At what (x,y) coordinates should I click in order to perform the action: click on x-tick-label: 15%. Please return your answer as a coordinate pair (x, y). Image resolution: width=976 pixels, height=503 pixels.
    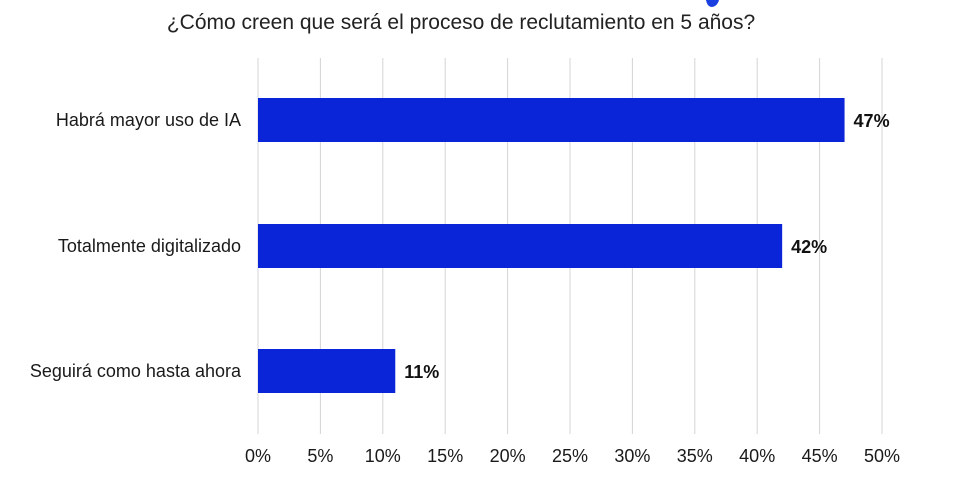
    Looking at the image, I should click on (445, 456).